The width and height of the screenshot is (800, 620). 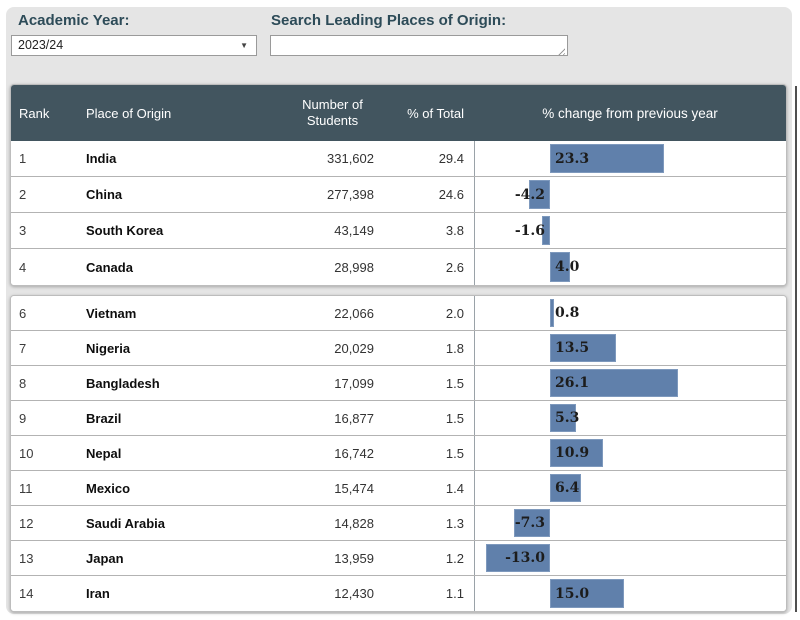 What do you see at coordinates (398, 488) in the screenshot?
I see `table-row: 11 Mexico 15,474 1.4 6.4` at bounding box center [398, 488].